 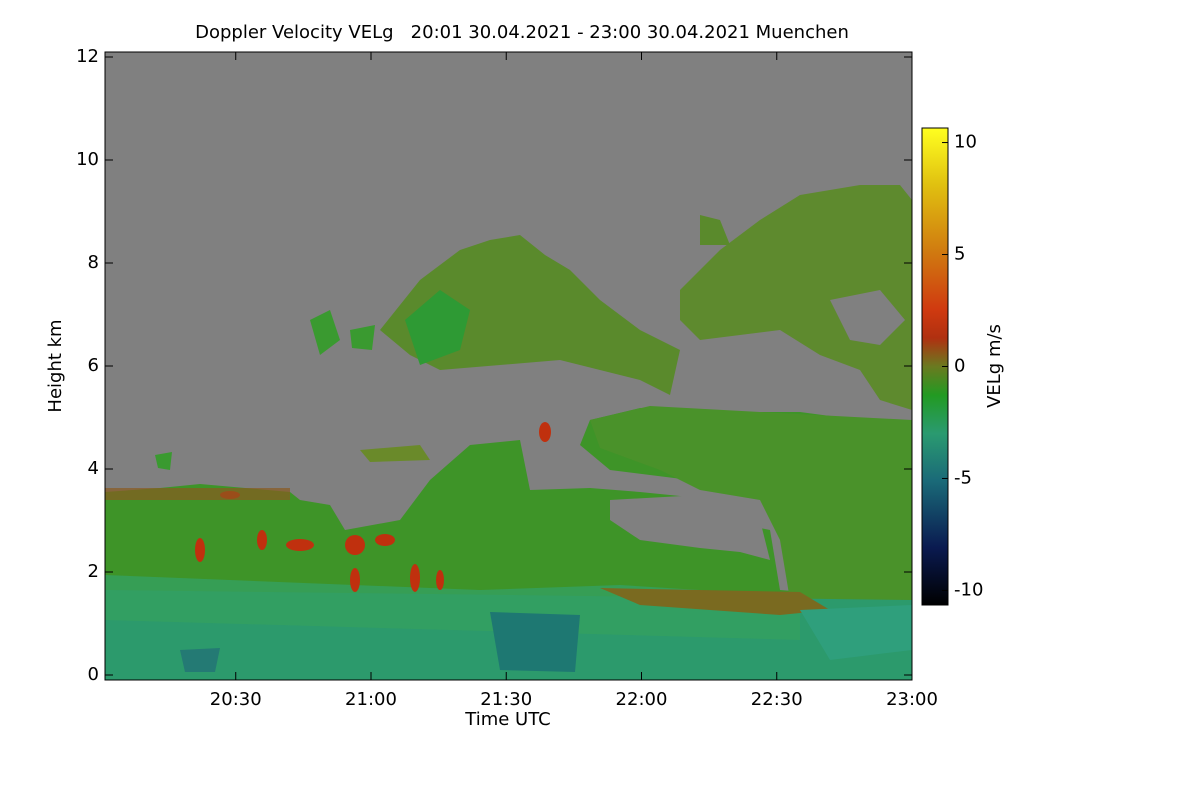 What do you see at coordinates (965, 142) in the screenshot?
I see `colorbar-tick-label: 10` at bounding box center [965, 142].